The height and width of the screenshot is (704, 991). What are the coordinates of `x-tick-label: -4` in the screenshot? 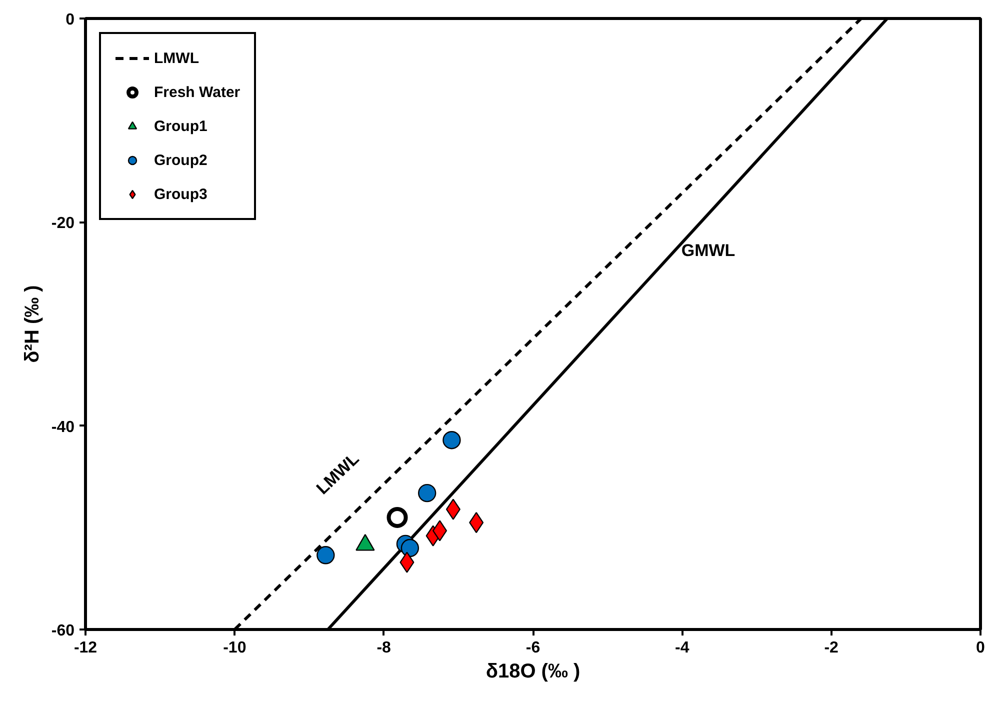 It's located at (682, 648).